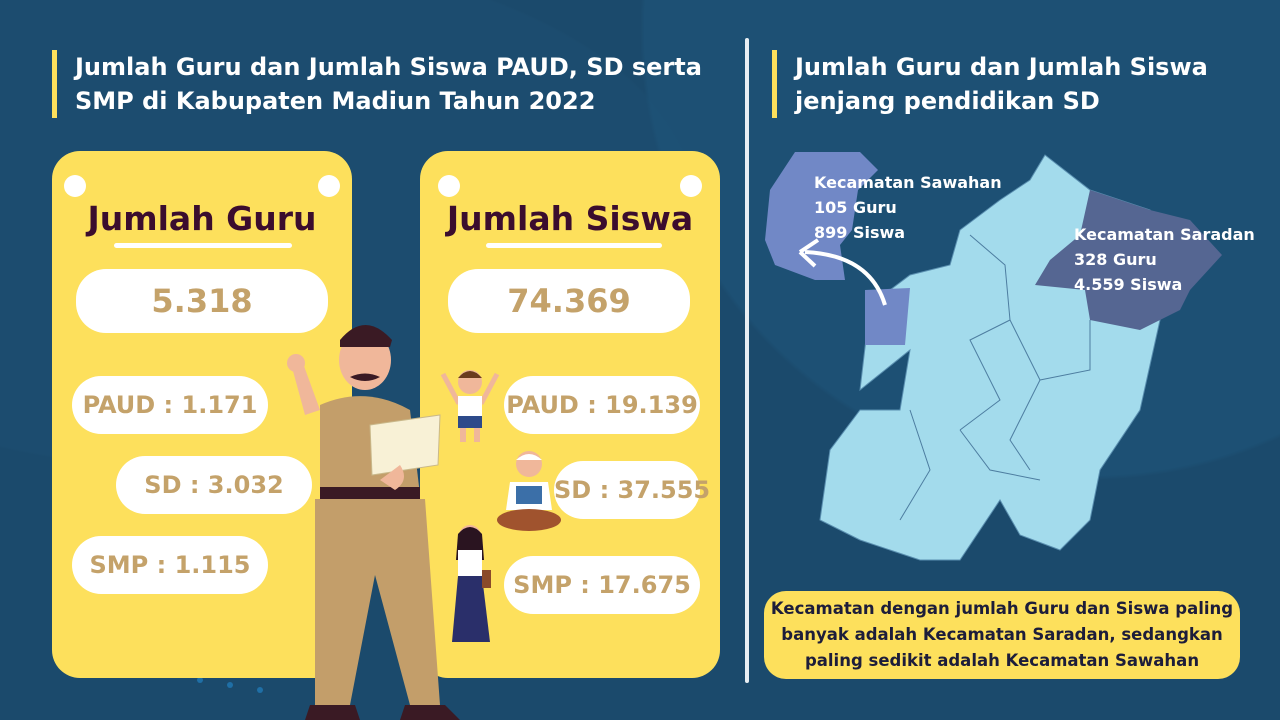  What do you see at coordinates (845, 278) in the screenshot?
I see `arrow-icon` at bounding box center [845, 278].